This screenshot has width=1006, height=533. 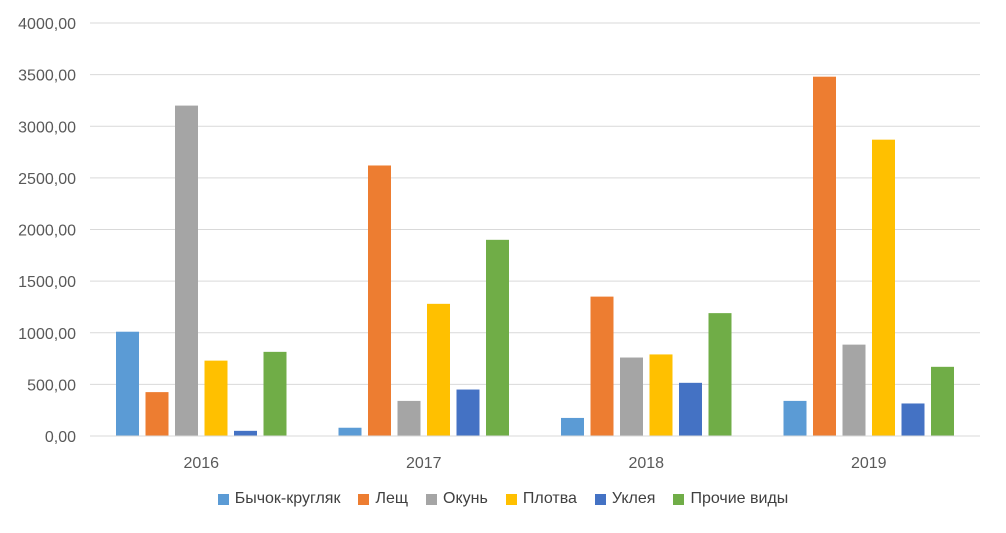 I want to click on legend-label: Уклея, so click(x=633, y=498).